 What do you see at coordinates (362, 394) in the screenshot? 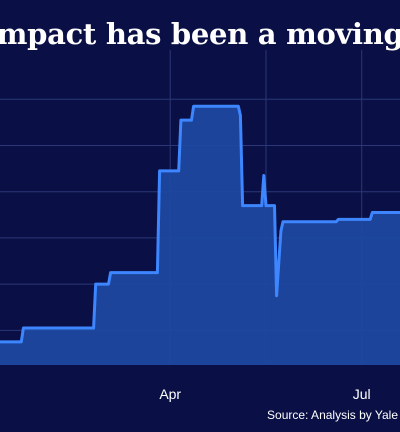
I see `x-tick-label: Jul` at bounding box center [362, 394].